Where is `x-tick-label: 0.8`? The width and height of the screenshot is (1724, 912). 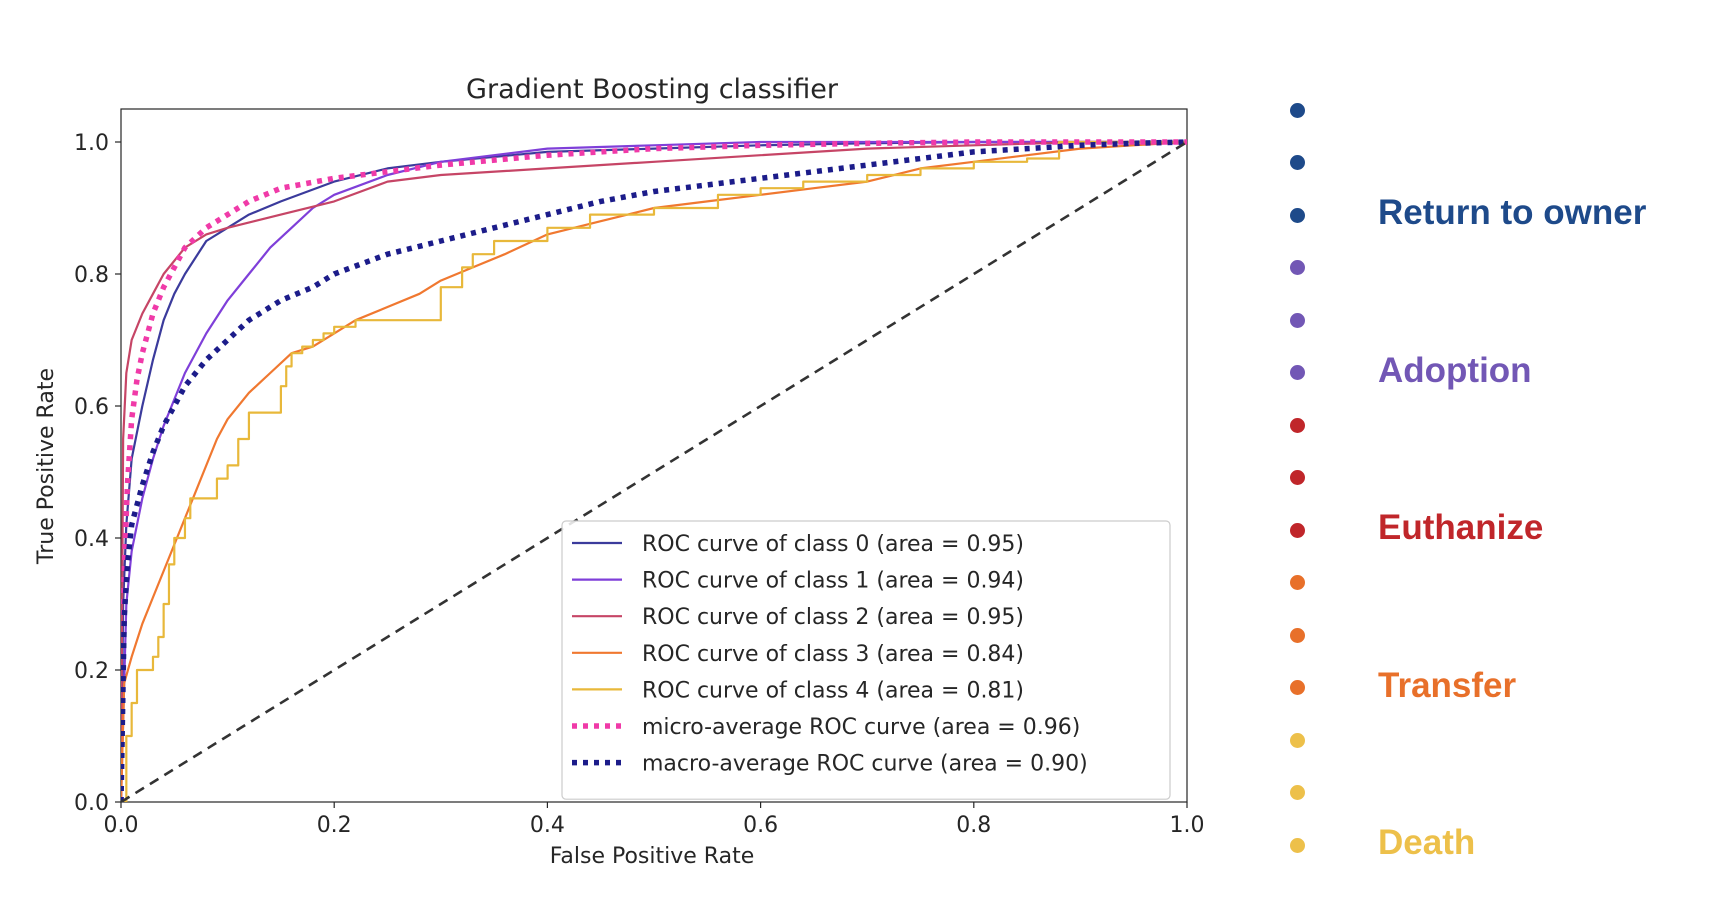 x-tick-label: 0.8 is located at coordinates (973, 825).